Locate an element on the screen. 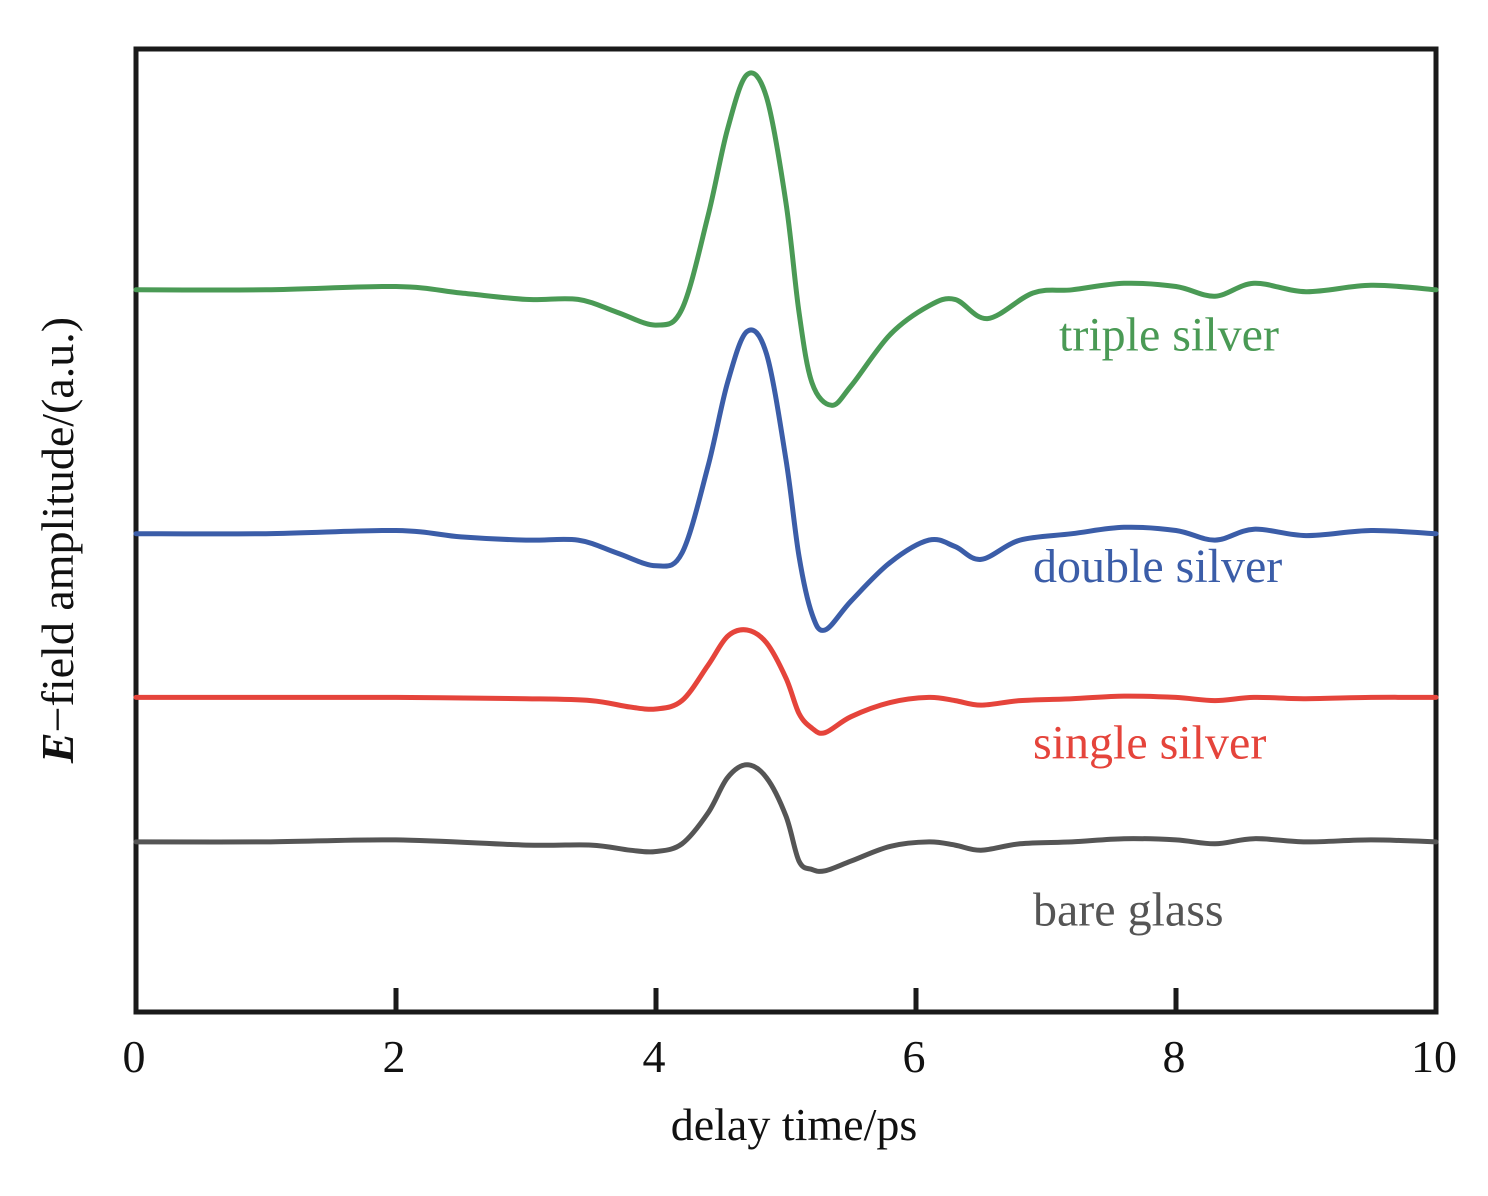  x-tick-label-4: 8 is located at coordinates (1174, 1056).